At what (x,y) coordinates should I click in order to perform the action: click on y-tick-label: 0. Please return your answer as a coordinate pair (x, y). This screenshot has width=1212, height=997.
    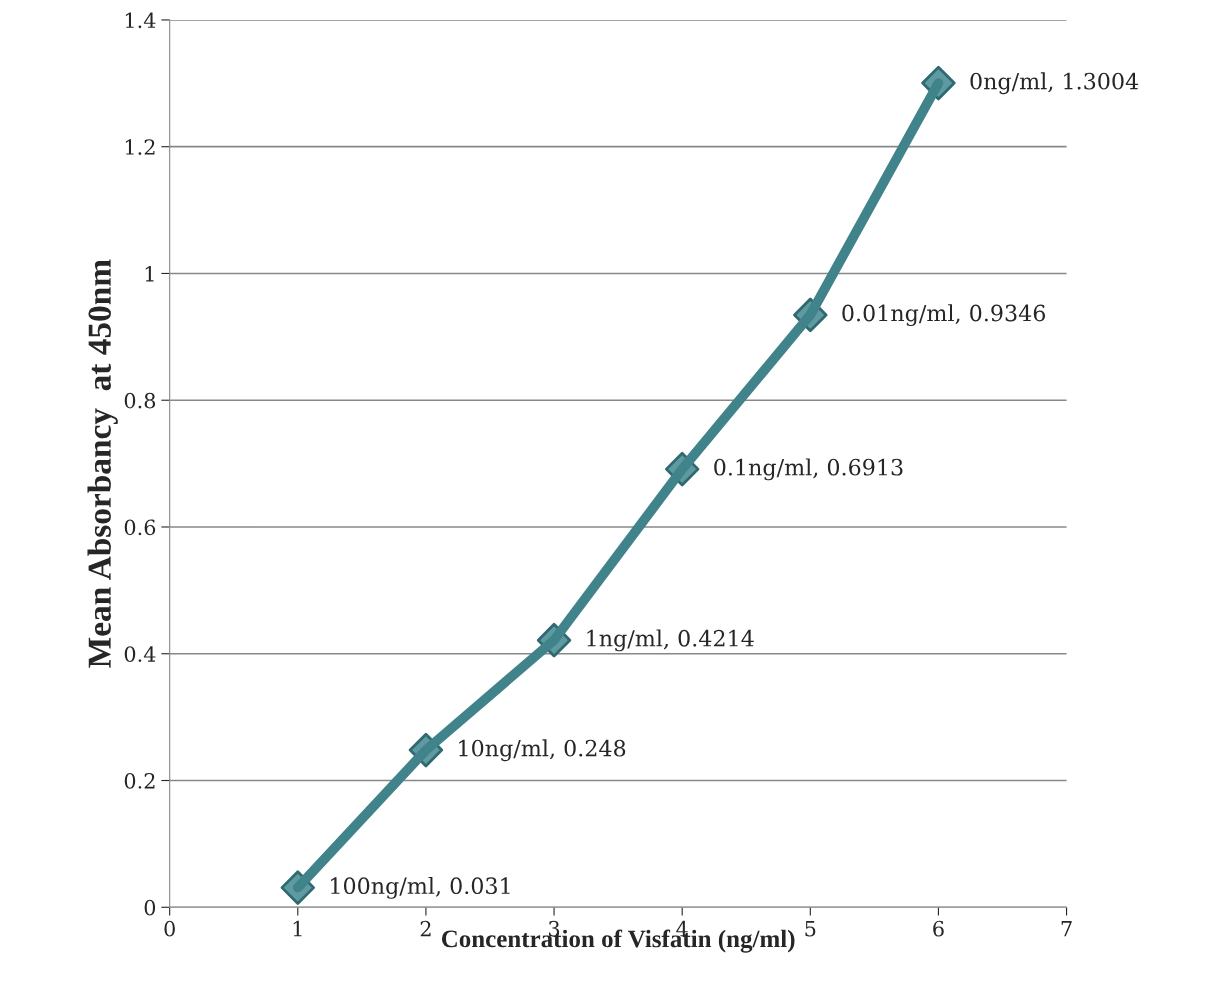
    Looking at the image, I should click on (150, 907).